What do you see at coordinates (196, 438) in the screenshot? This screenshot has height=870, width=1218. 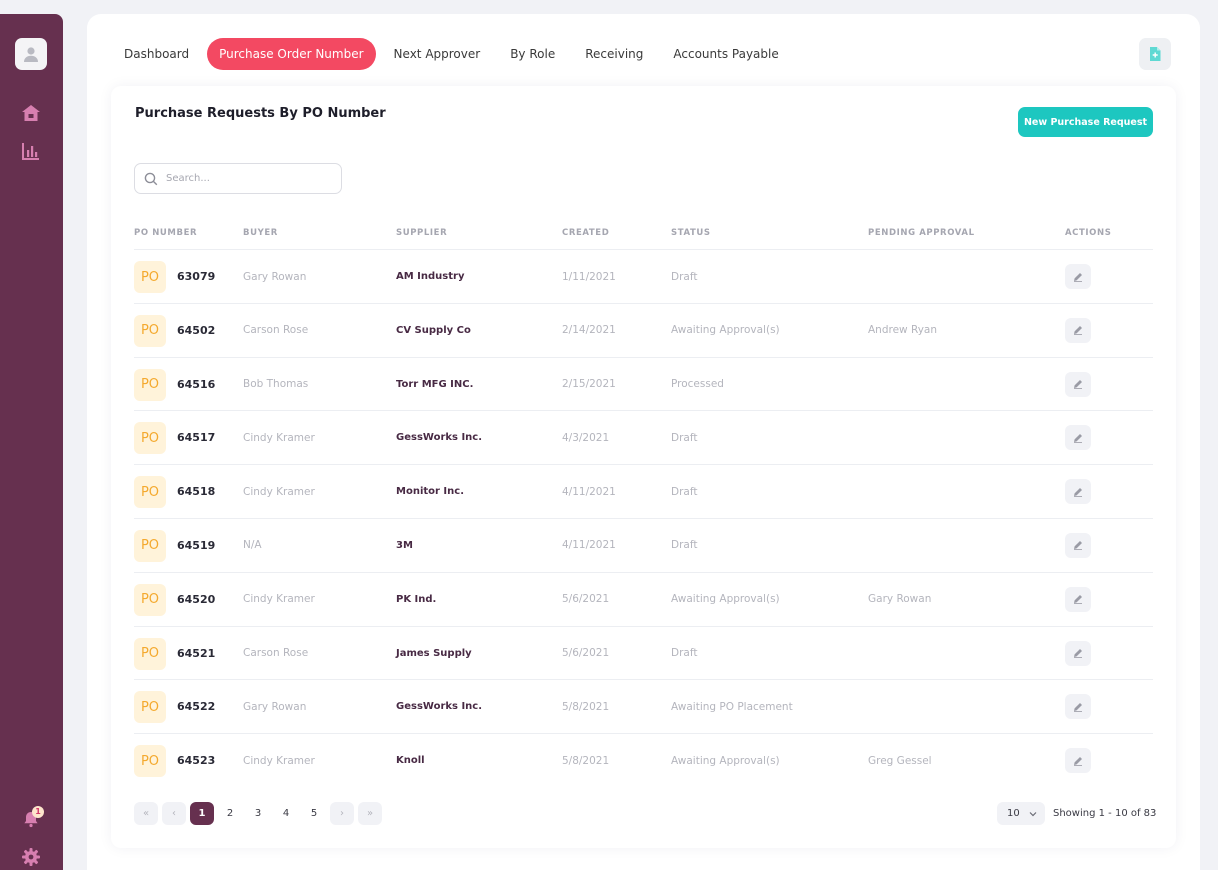 I see `po-number: 64517` at bounding box center [196, 438].